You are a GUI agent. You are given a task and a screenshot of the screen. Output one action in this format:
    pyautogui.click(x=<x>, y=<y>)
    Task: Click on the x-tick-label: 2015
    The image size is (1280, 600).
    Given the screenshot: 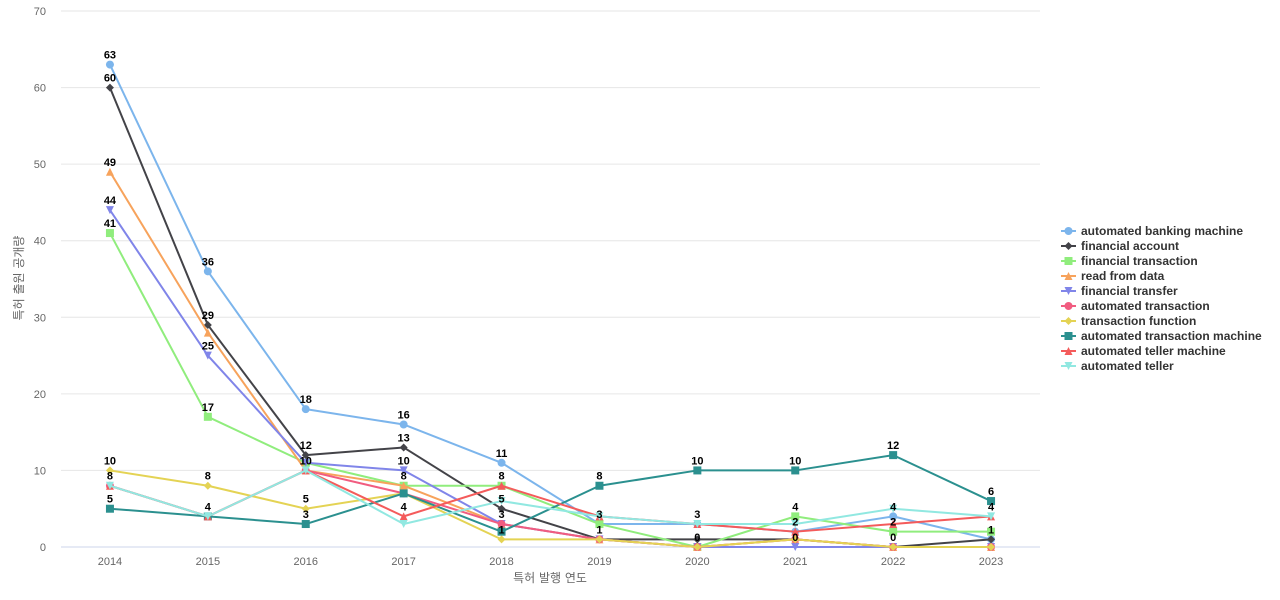 What is the action you would take?
    pyautogui.click(x=208, y=562)
    